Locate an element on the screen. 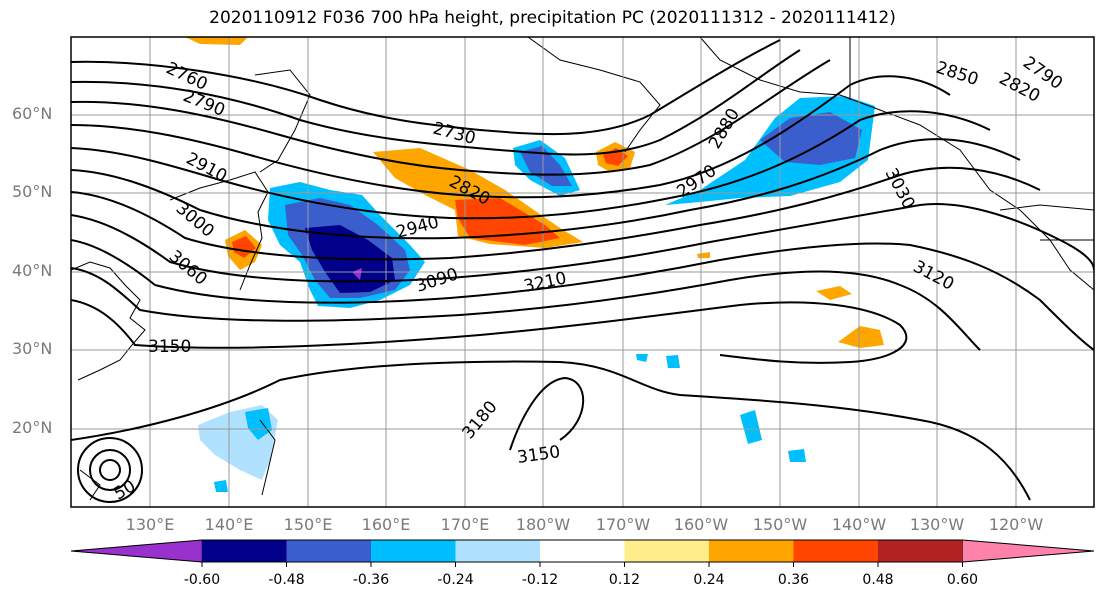 The image size is (1105, 601). colorbar-tick-label: 0.12 is located at coordinates (624, 580).